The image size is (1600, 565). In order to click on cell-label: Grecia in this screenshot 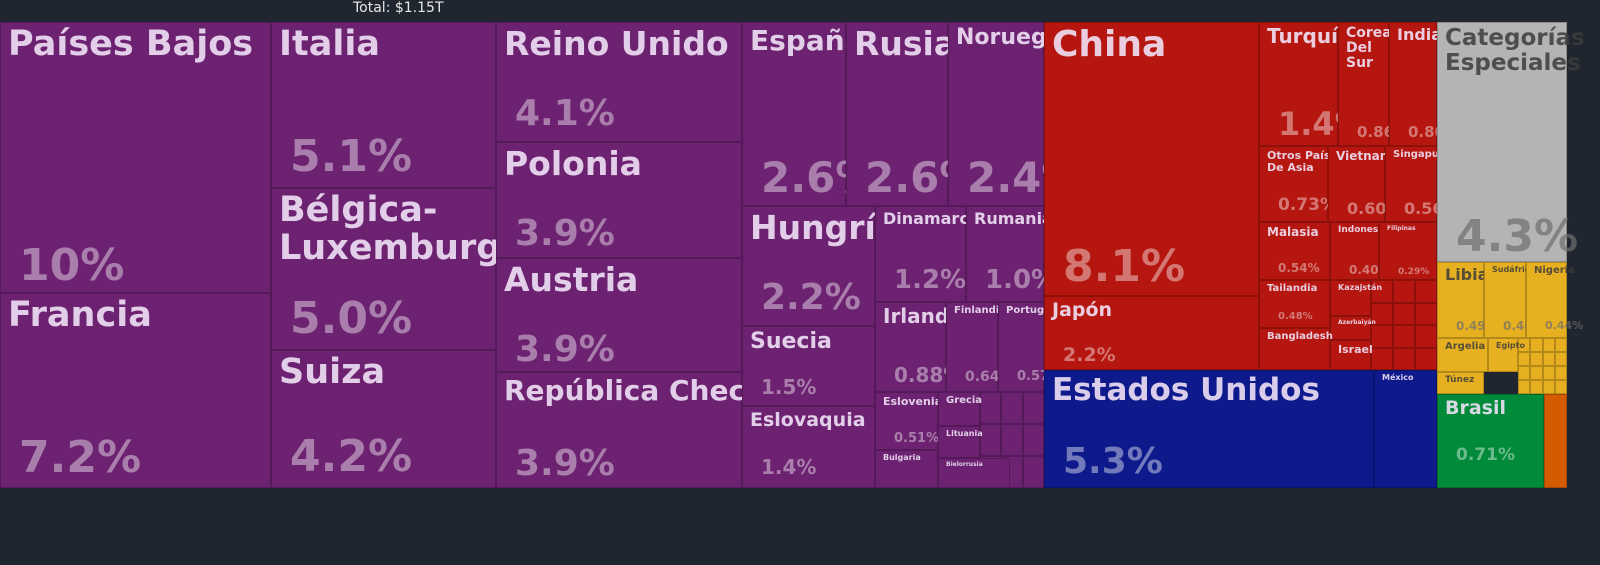, I will do `click(964, 400)`.